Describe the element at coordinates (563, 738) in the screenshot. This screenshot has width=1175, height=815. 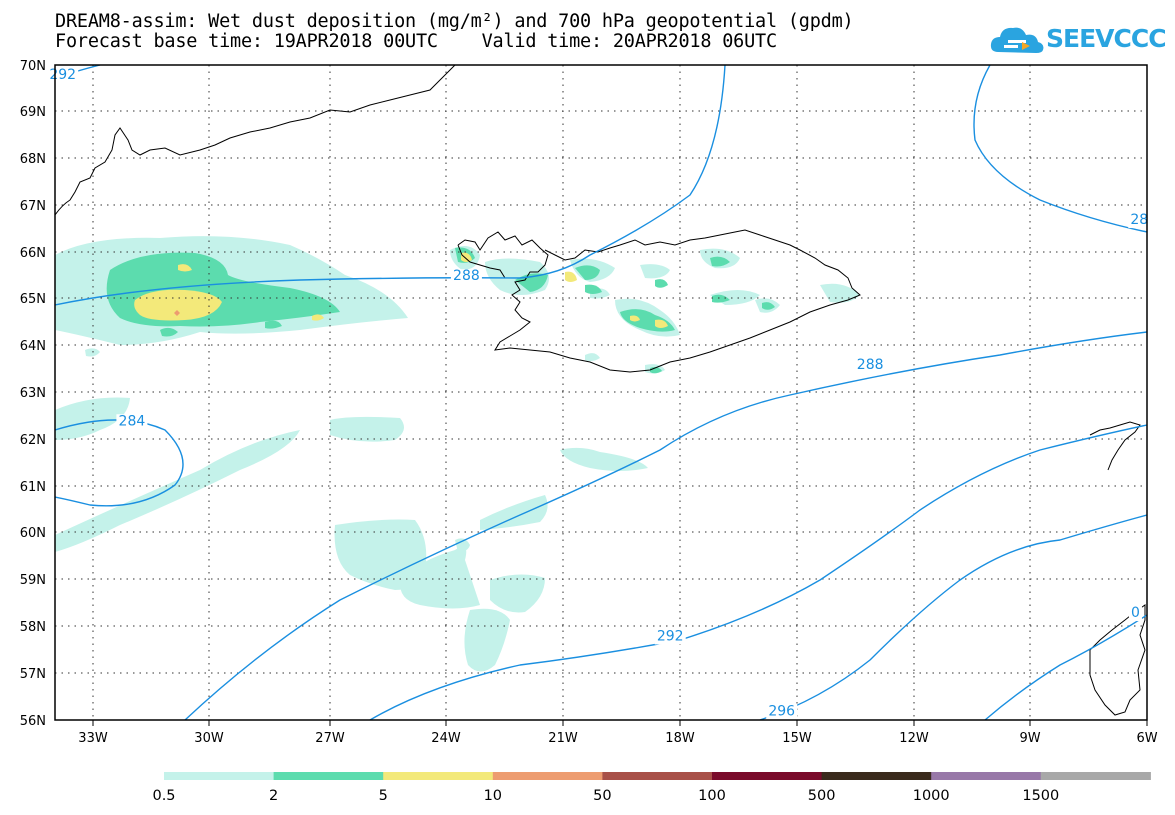
I see `lon-label: 21W` at that location.